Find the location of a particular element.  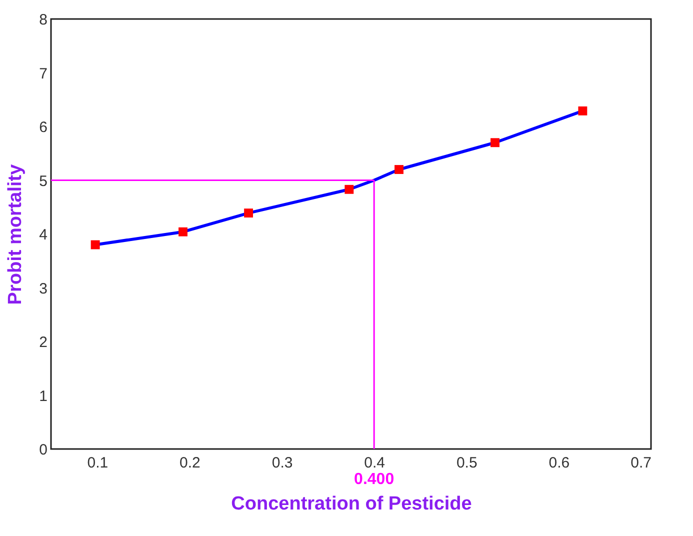

y-tick-label: 8 is located at coordinates (43, 20).